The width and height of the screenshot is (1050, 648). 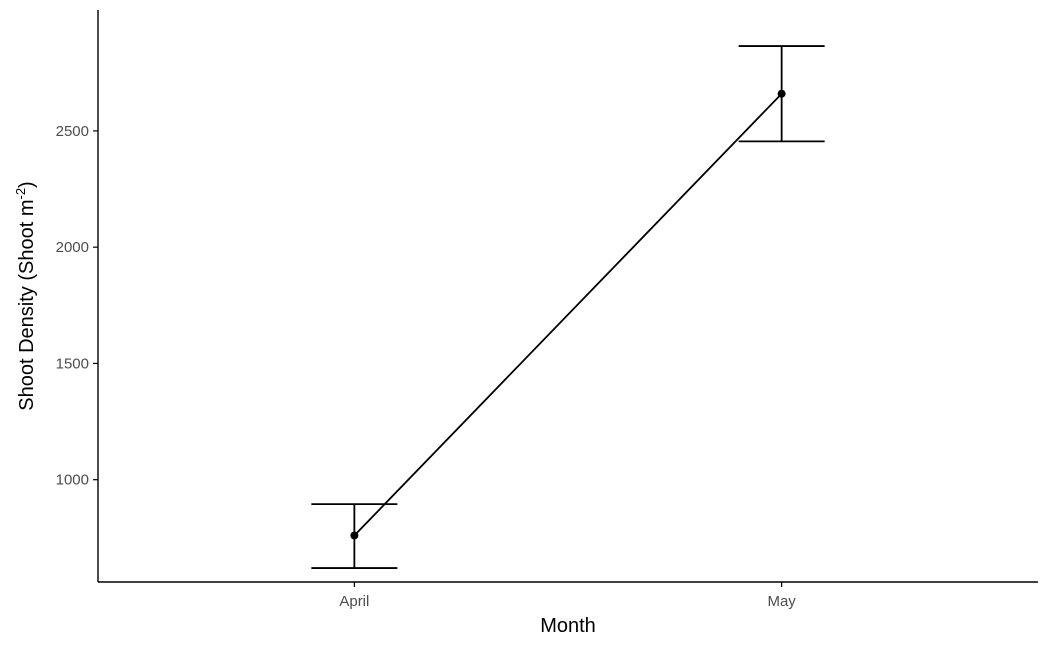 What do you see at coordinates (72, 131) in the screenshot?
I see `y-tick-label-2500: 2500` at bounding box center [72, 131].